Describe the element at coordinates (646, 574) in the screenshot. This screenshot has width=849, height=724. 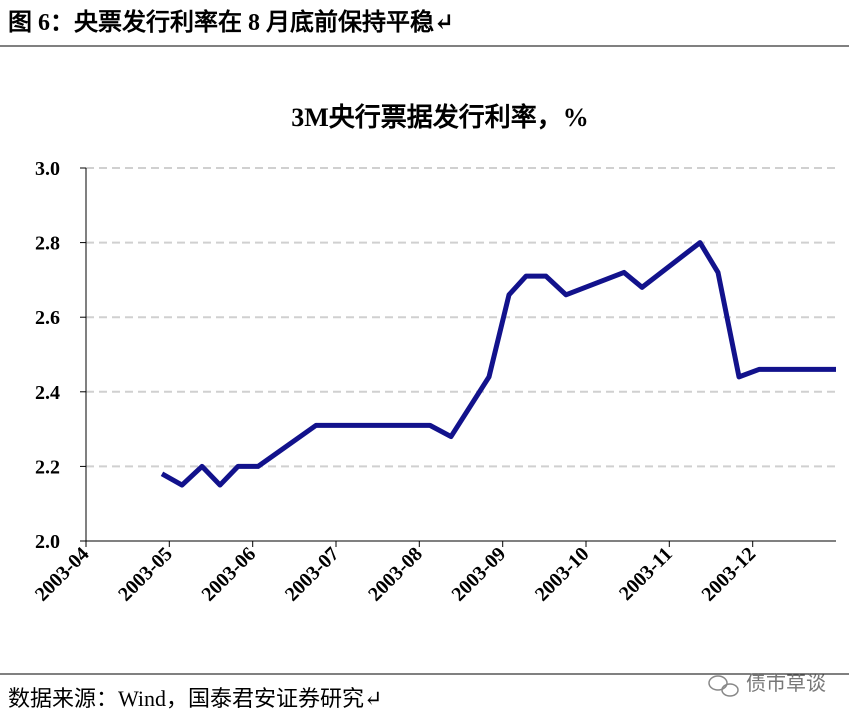
I see `x-tick-label: 2003-11` at that location.